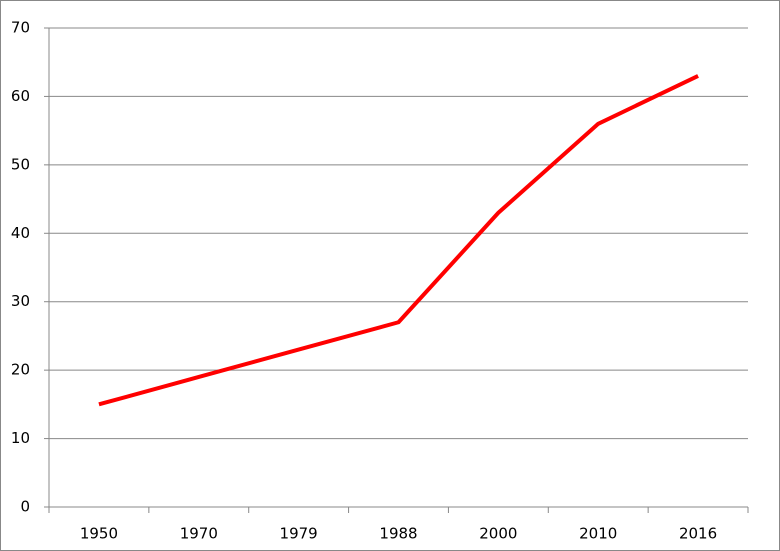  Describe the element at coordinates (199, 534) in the screenshot. I see `x-tick-label: 1970` at that location.